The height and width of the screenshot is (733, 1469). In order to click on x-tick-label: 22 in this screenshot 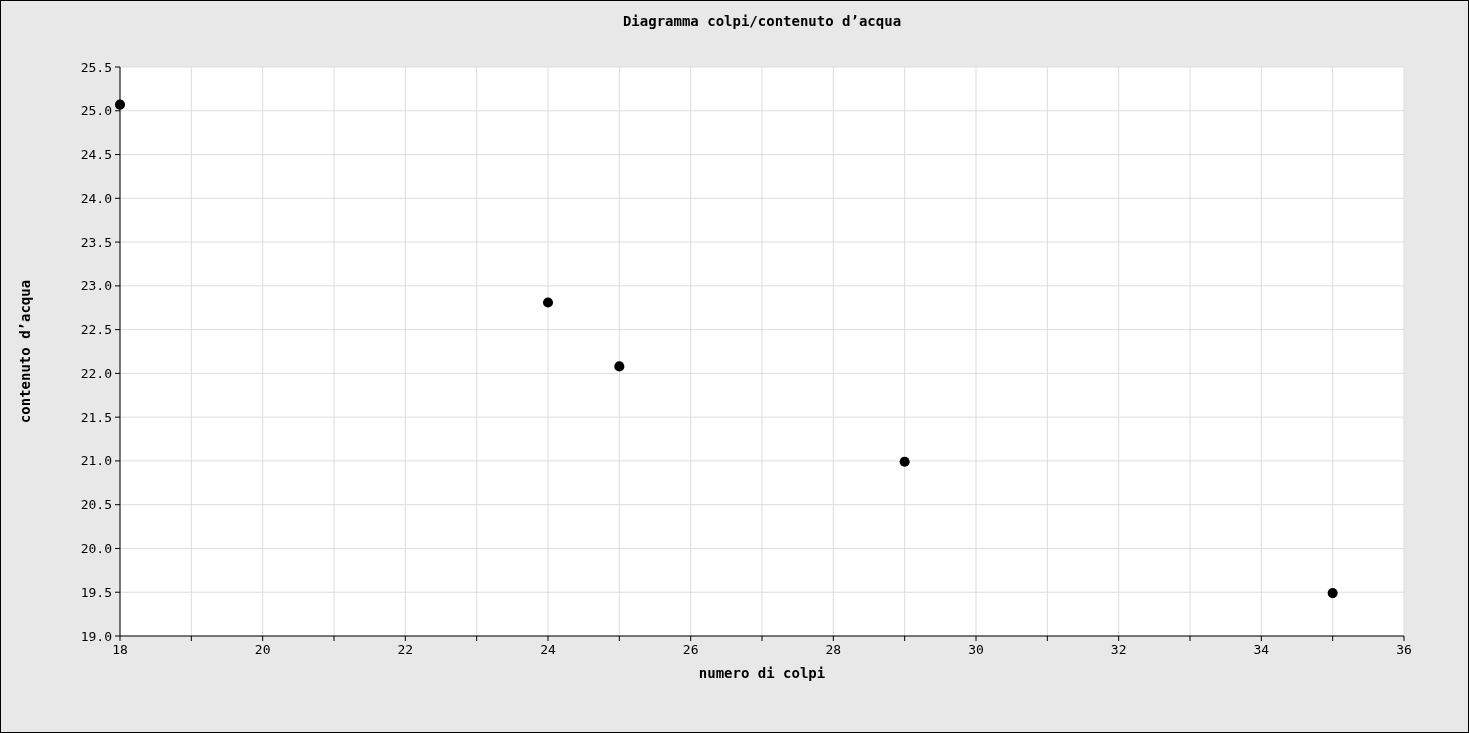, I will do `click(405, 649)`.